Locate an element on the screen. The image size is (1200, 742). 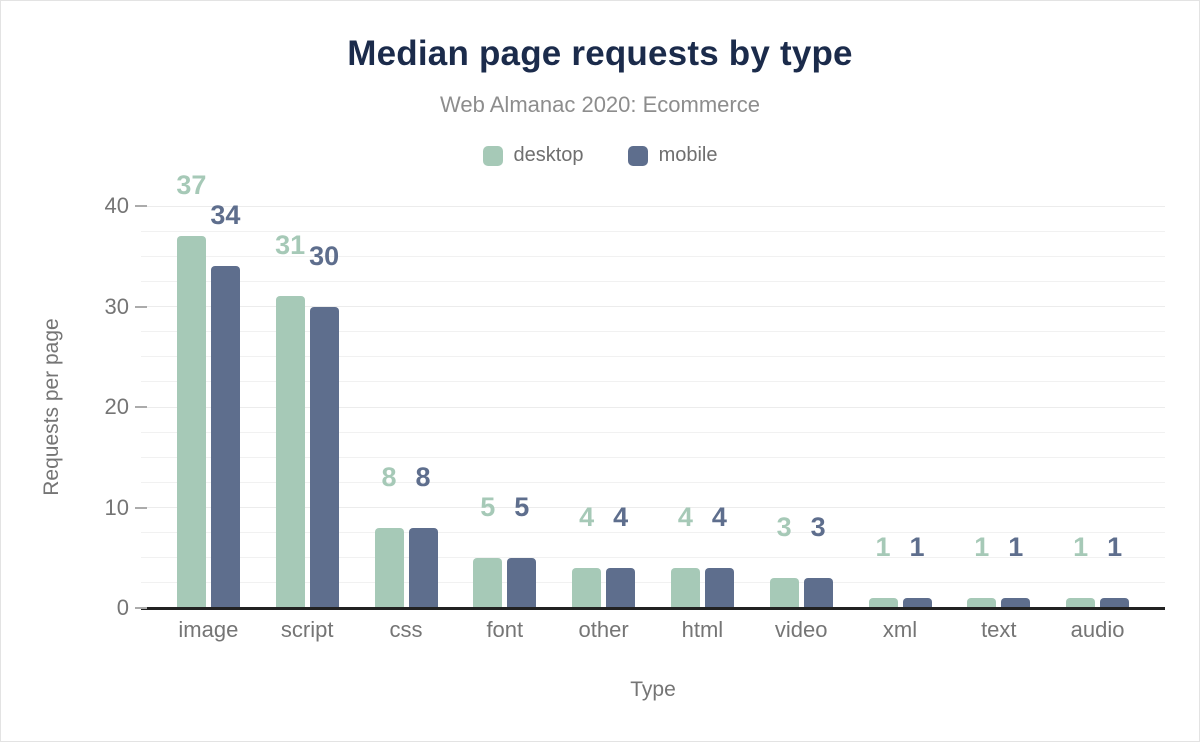
bar-mobile-script is located at coordinates (324, 457).